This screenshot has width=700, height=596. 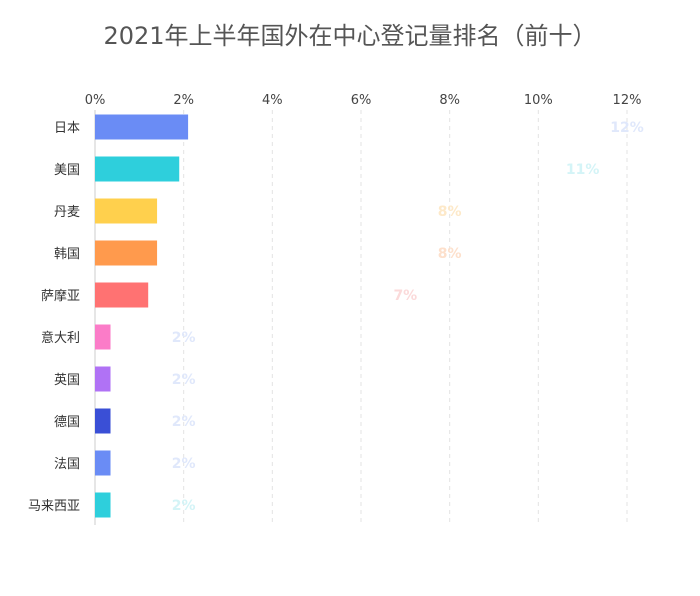 What do you see at coordinates (67, 464) in the screenshot?
I see `category-label: 法国` at bounding box center [67, 464].